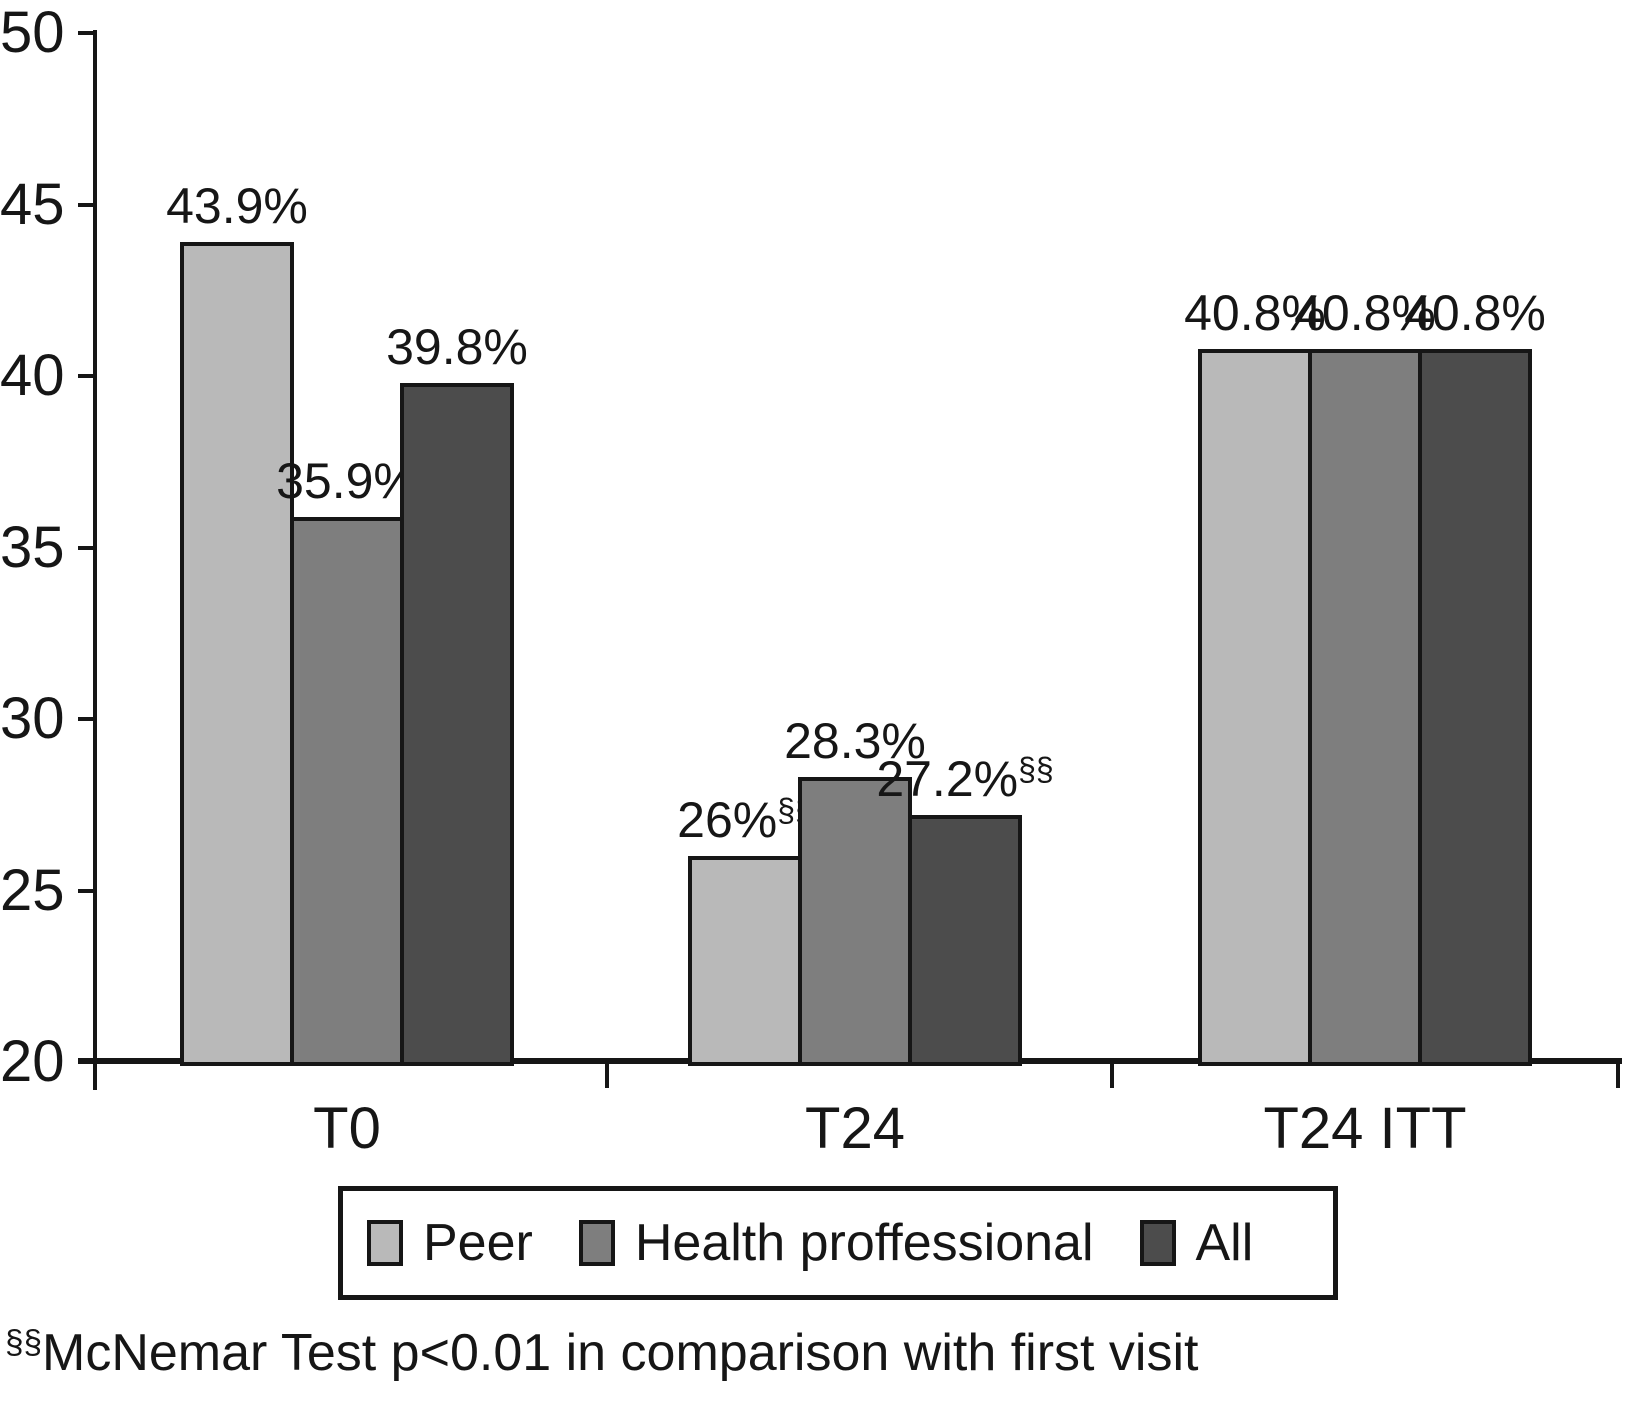 The width and height of the screenshot is (1625, 1402). Describe the element at coordinates (965, 940) in the screenshot. I see `bar-T24-all` at that location.